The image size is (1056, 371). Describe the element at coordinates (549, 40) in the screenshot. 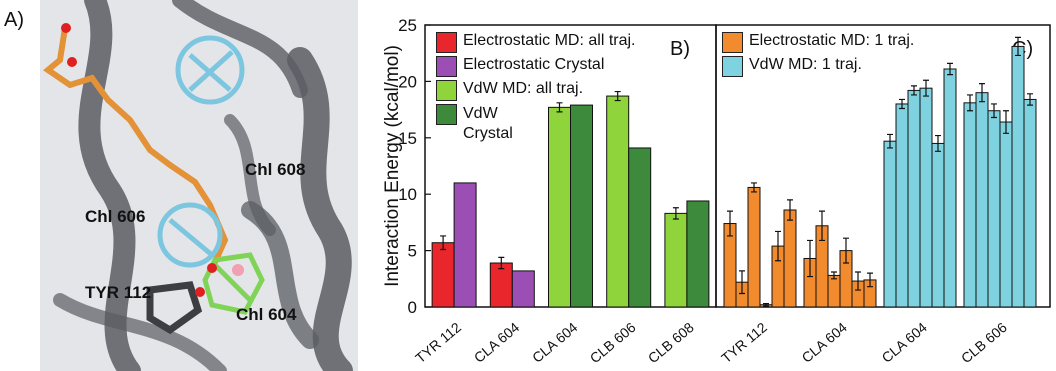

I see `legend-label: Electrostatic MD: all traj.` at that location.